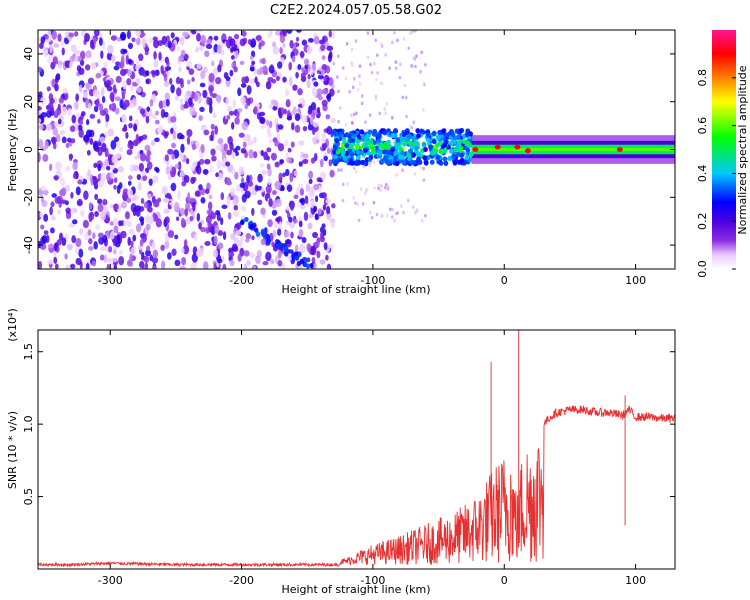  What do you see at coordinates (28, 149) in the screenshot?
I see `spectrogram-y-tick-label: 0` at bounding box center [28, 149].